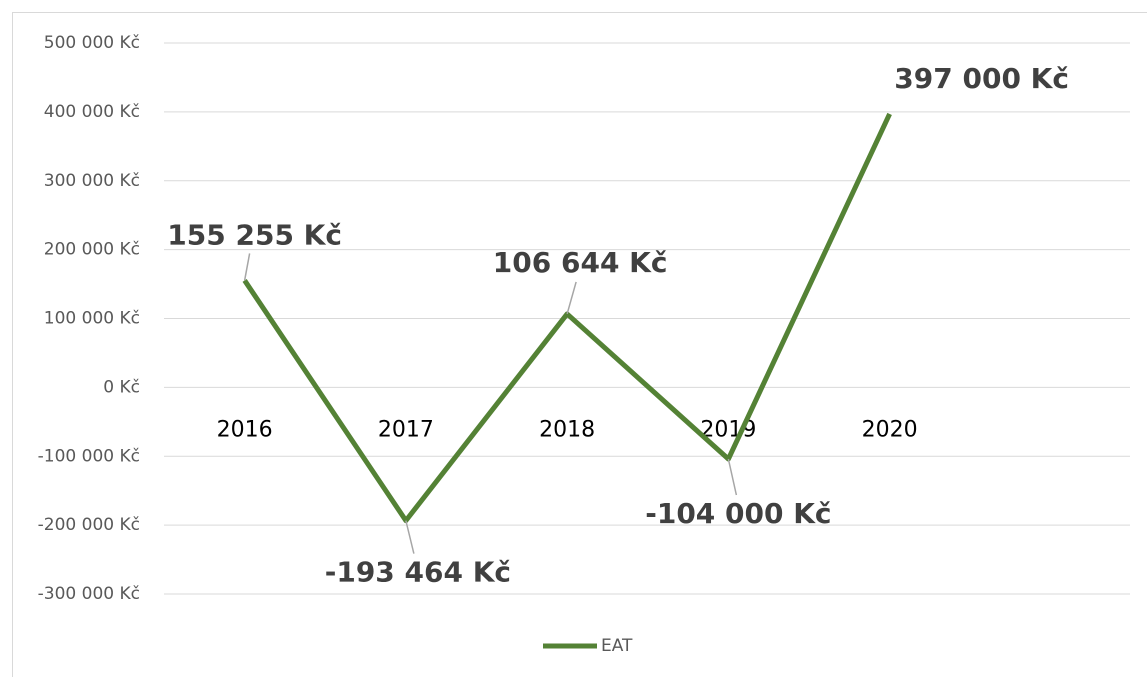 Image resolution: width=1147 pixels, height=677 pixels. I want to click on legend-label: EAT, so click(617, 646).